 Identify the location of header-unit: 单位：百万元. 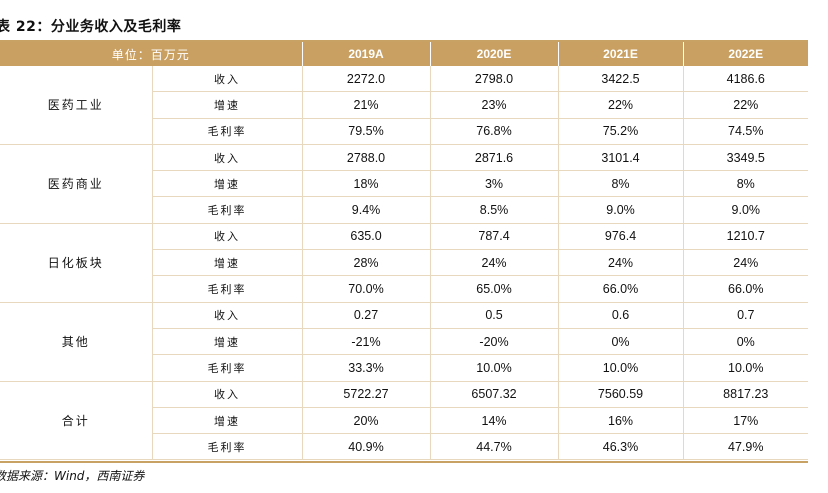
(151, 54).